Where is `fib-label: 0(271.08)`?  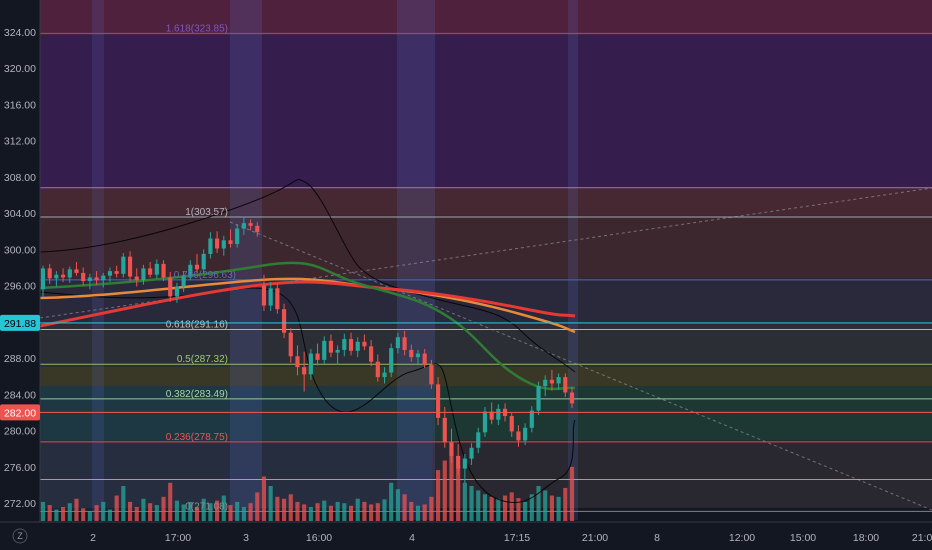
fib-label: 0(271.08) is located at coordinates (206, 506).